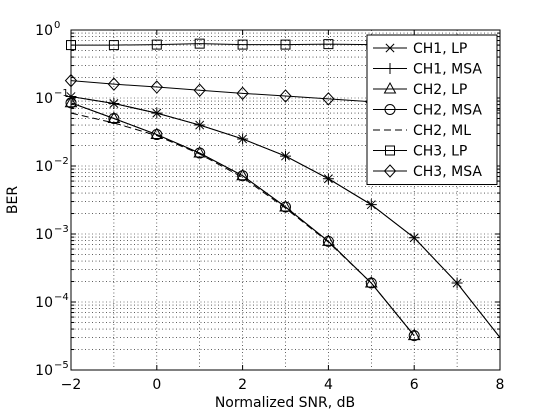 This screenshot has height=419, width=554. What do you see at coordinates (447, 111) in the screenshot?
I see `legend-label: CH2, MSA` at bounding box center [447, 111].